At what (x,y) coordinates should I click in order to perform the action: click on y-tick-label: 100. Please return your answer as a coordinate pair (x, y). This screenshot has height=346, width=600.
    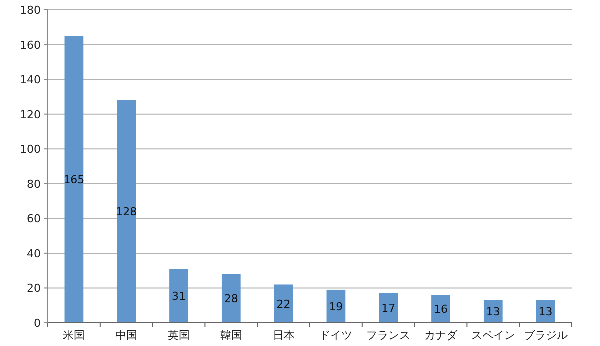
    Looking at the image, I should click on (30, 149).